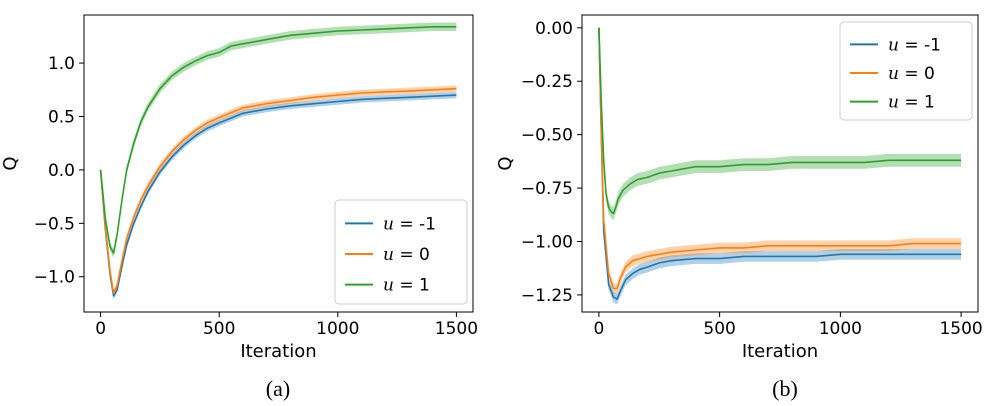  What do you see at coordinates (547, 82) in the screenshot?
I see `y-tick-label: −0.25` at bounding box center [547, 82].